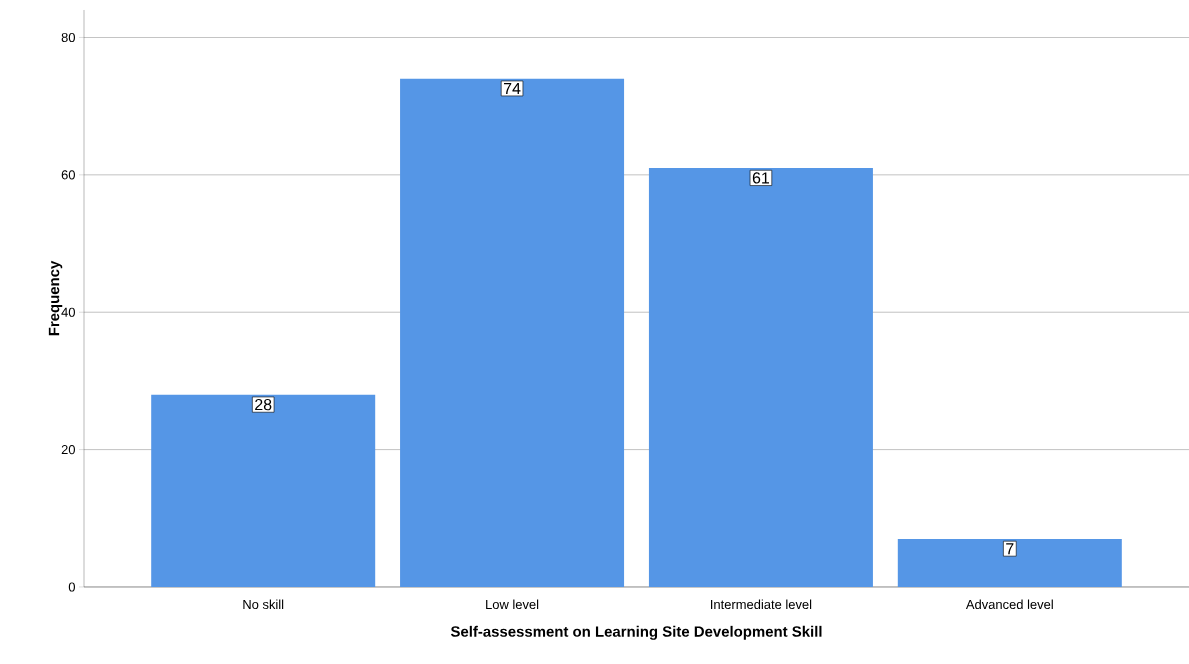 This screenshot has width=1189, height=664. What do you see at coordinates (512, 604) in the screenshot?
I see `x-tick-label: Low level` at bounding box center [512, 604].